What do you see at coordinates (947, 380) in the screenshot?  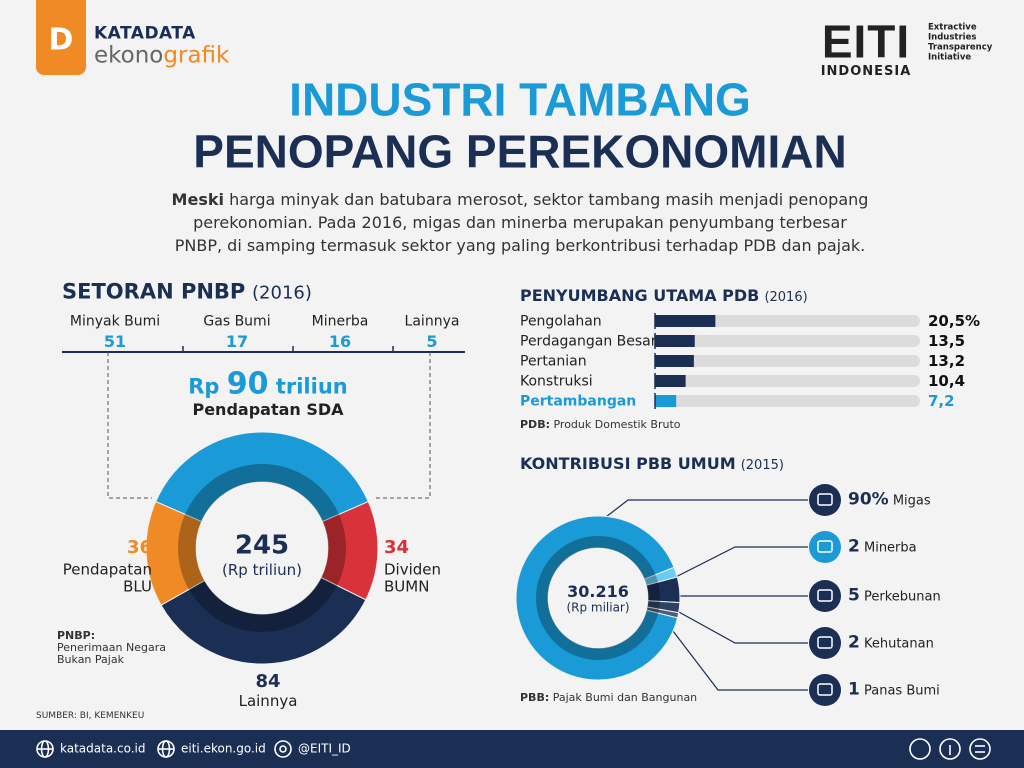 I see `bar-value-label: 10,4` at bounding box center [947, 380].